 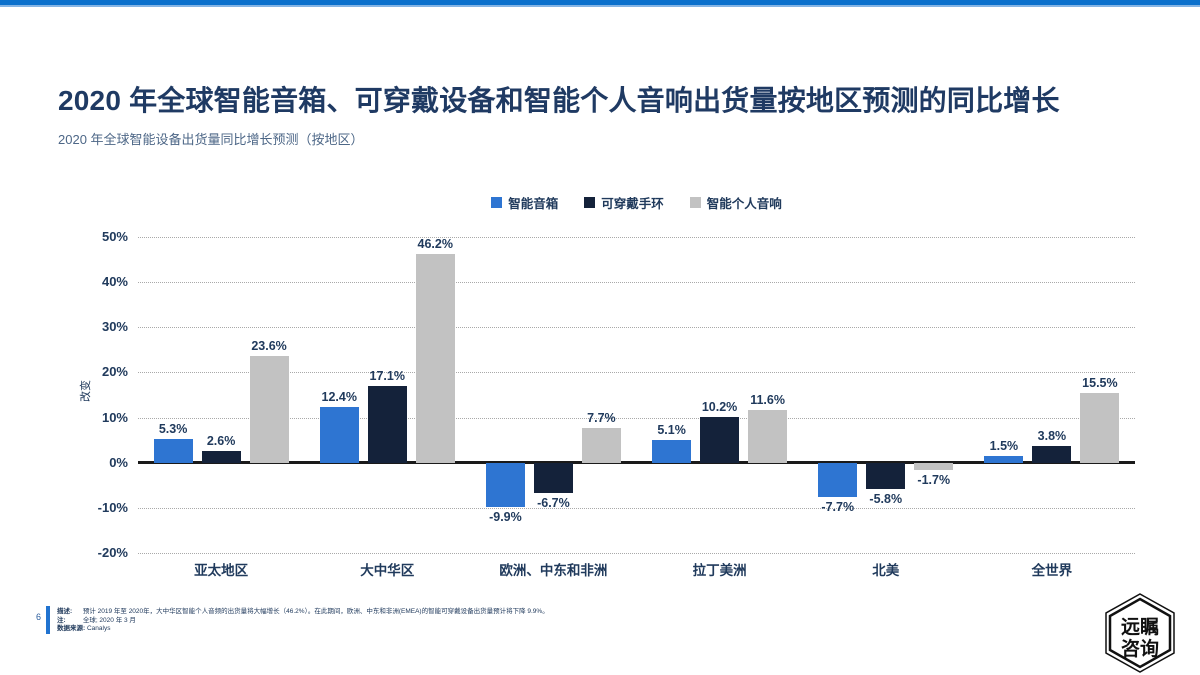 I want to click on category-label: 拉丁美洲, so click(x=719, y=570).